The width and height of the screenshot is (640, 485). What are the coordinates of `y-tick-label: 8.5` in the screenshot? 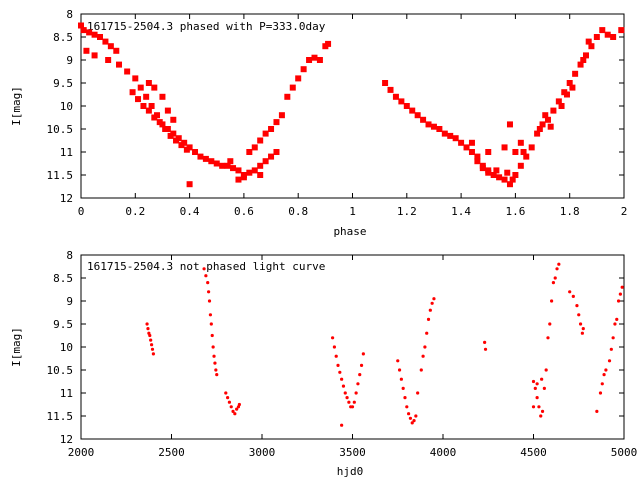 It's located at (63, 37).